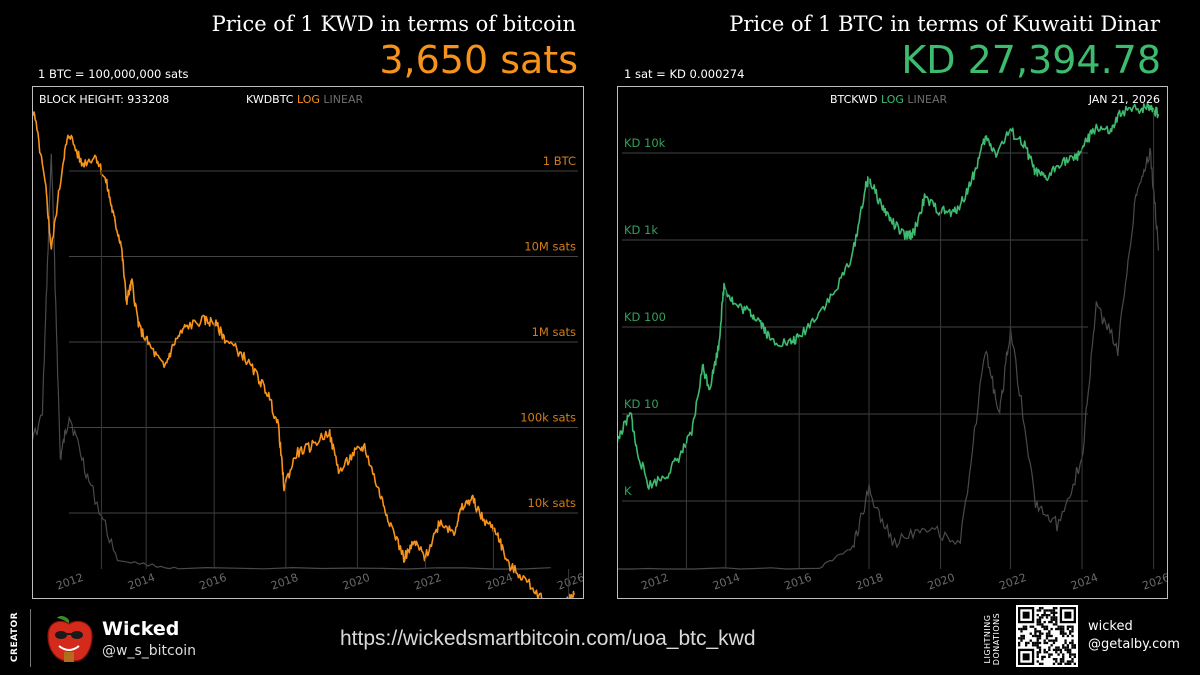 The width and height of the screenshot is (1200, 675). What do you see at coordinates (726, 582) in the screenshot?
I see `x-tick-label: 2014` at bounding box center [726, 582].